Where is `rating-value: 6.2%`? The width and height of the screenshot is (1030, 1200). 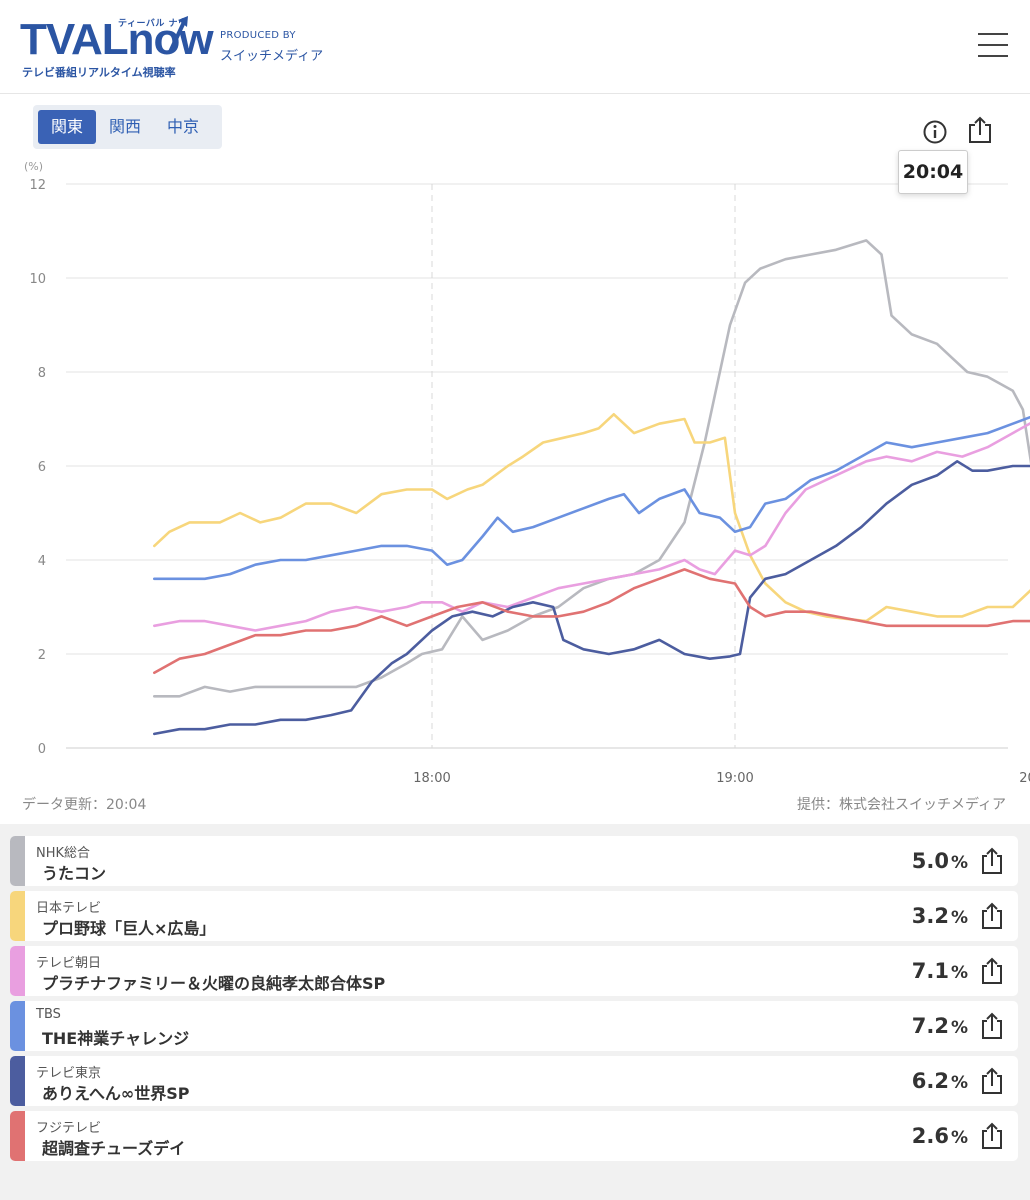 rating-value: 6.2% is located at coordinates (940, 1081).